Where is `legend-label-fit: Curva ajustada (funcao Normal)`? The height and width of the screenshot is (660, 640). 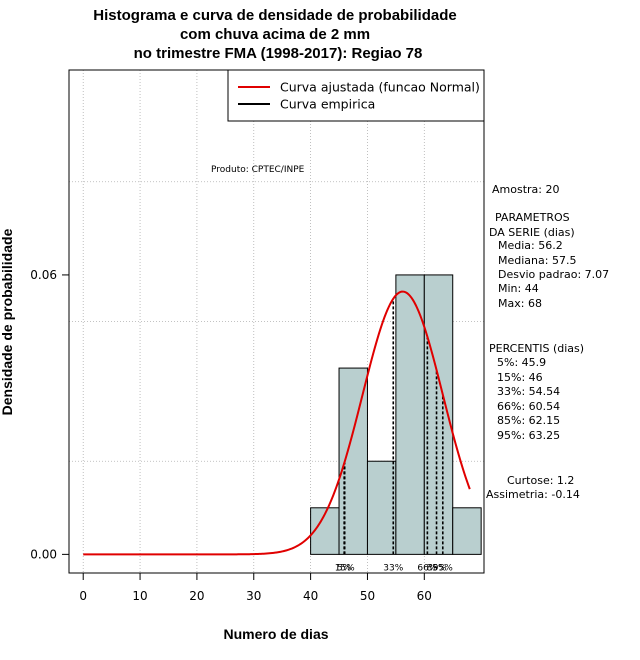
legend-label-fit: Curva ajustada (funcao Normal) is located at coordinates (380, 87).